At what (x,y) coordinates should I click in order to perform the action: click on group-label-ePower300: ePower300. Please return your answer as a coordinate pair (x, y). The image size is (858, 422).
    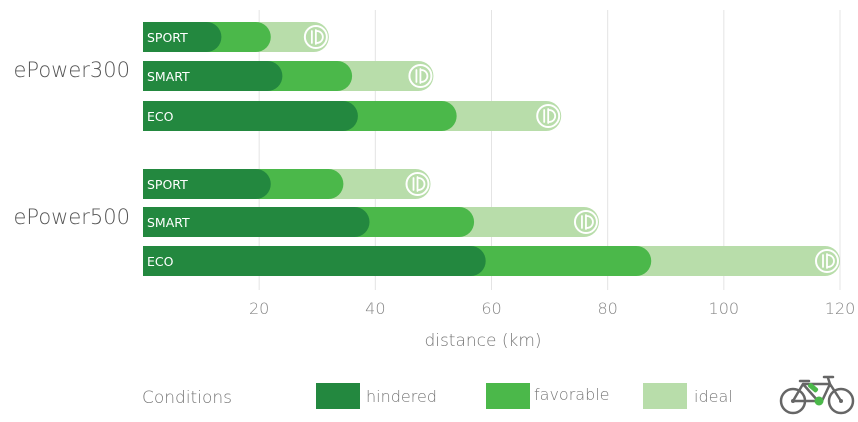
    Looking at the image, I should click on (72, 70).